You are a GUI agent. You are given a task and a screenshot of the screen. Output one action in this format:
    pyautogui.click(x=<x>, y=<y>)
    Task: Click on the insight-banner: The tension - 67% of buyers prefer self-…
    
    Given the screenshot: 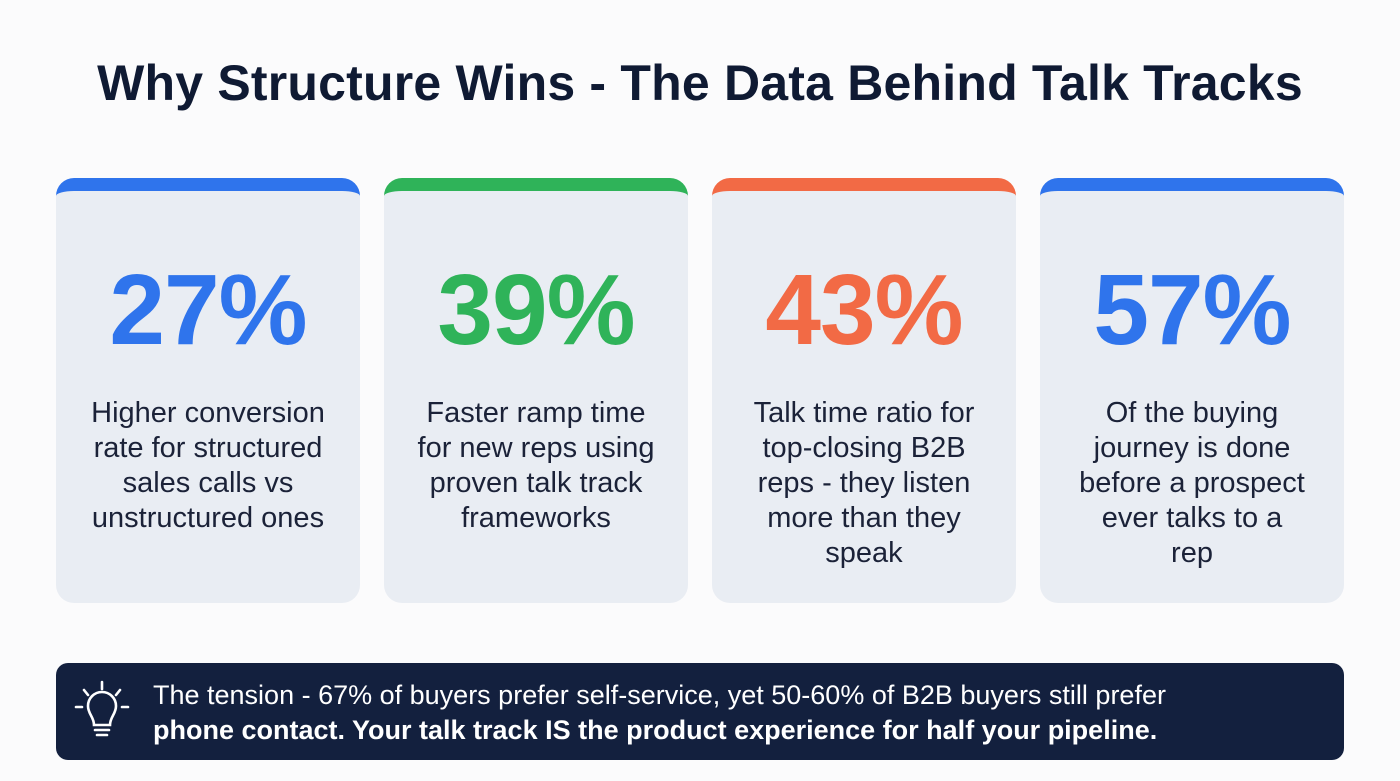 What is the action you would take?
    pyautogui.click(x=700, y=711)
    